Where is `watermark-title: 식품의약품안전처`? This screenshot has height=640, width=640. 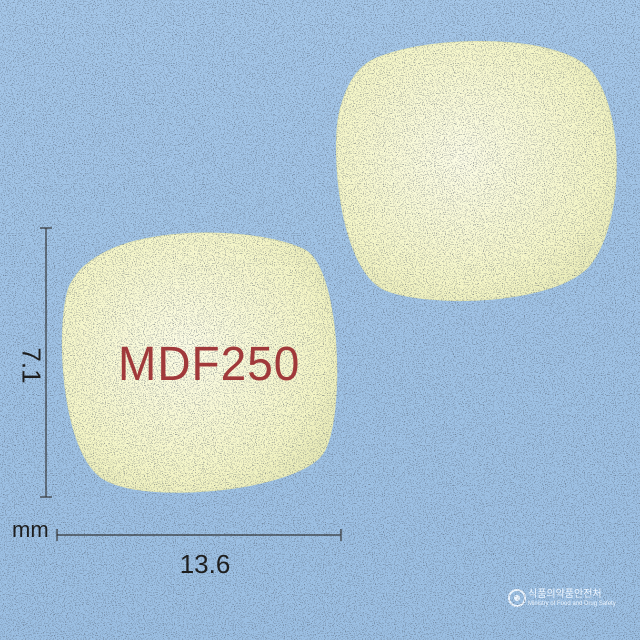
watermark-title: 식품의약품안전처 is located at coordinates (565, 594).